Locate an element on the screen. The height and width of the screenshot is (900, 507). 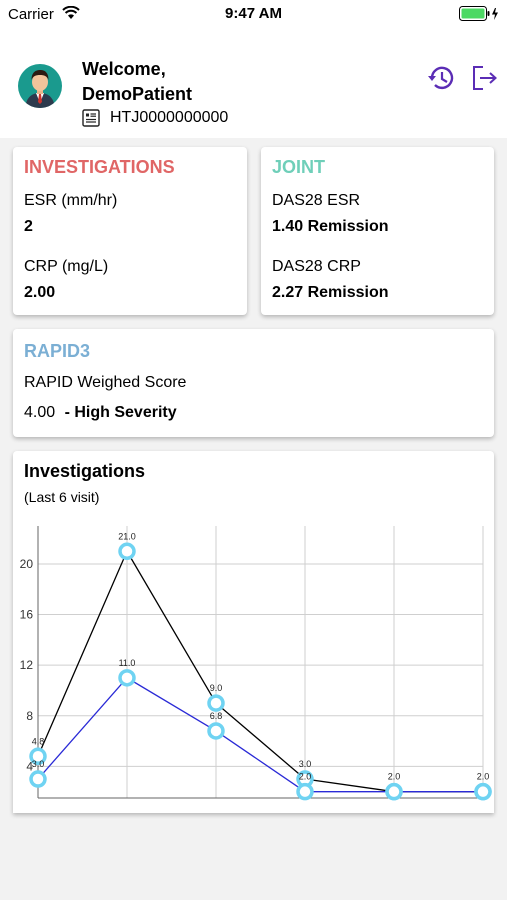
esr-value: 2 is located at coordinates (28, 226).